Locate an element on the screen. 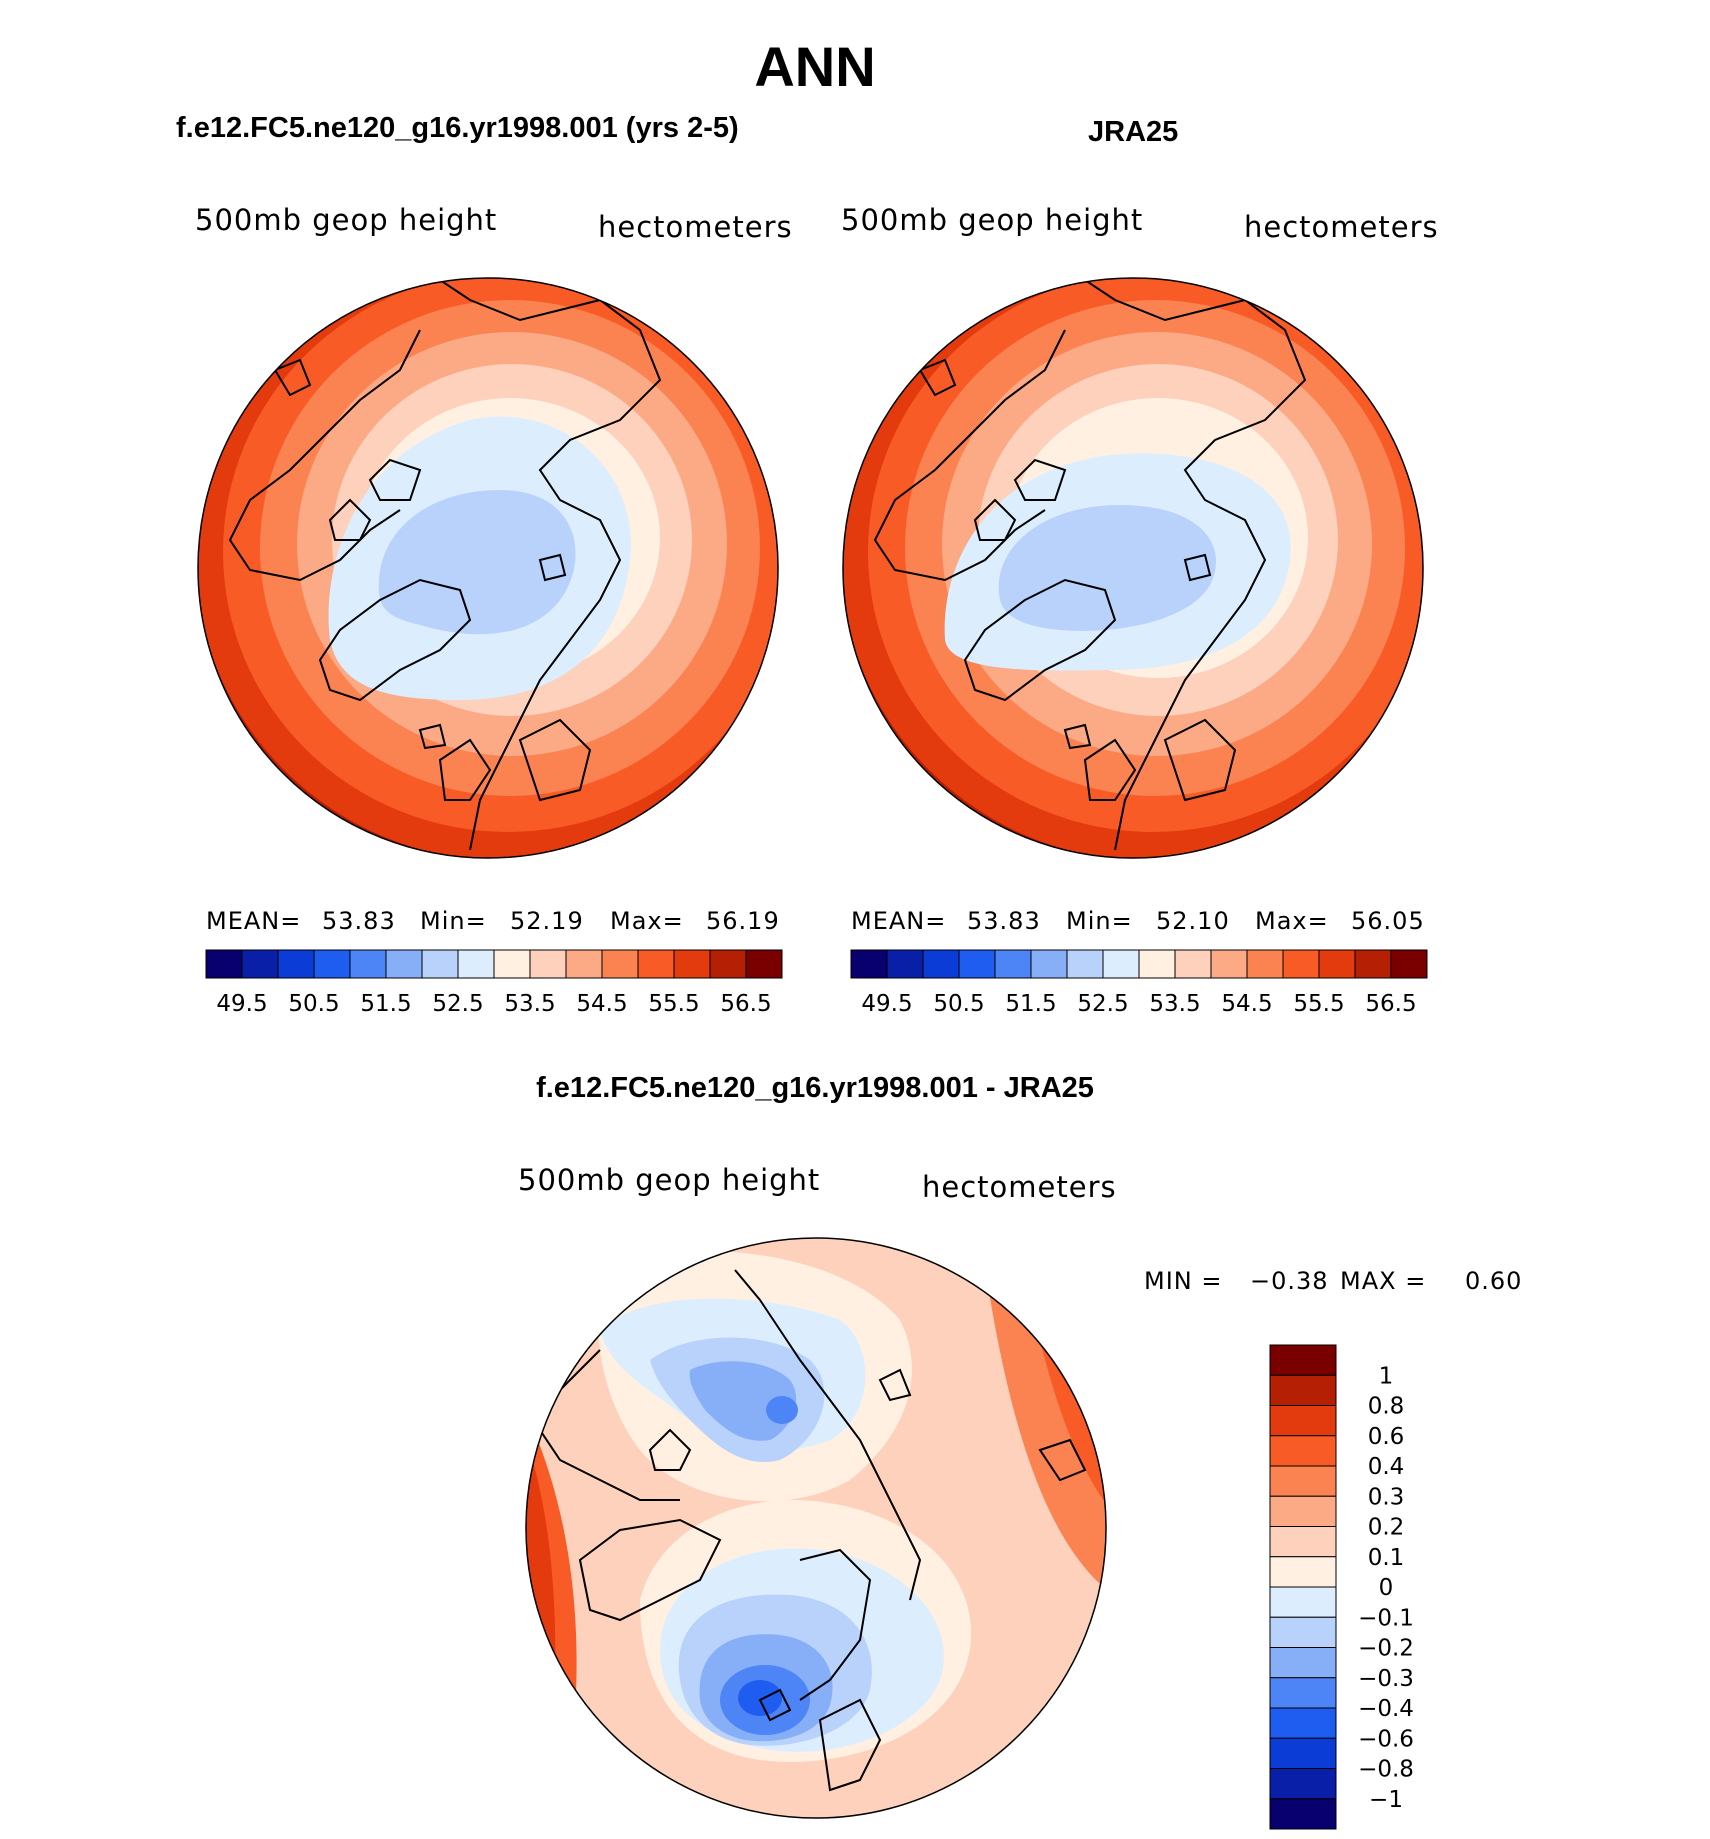 The height and width of the screenshot is (1839, 1710). diff-colorbar-tick-label: −0.6 is located at coordinates (1386, 1739).